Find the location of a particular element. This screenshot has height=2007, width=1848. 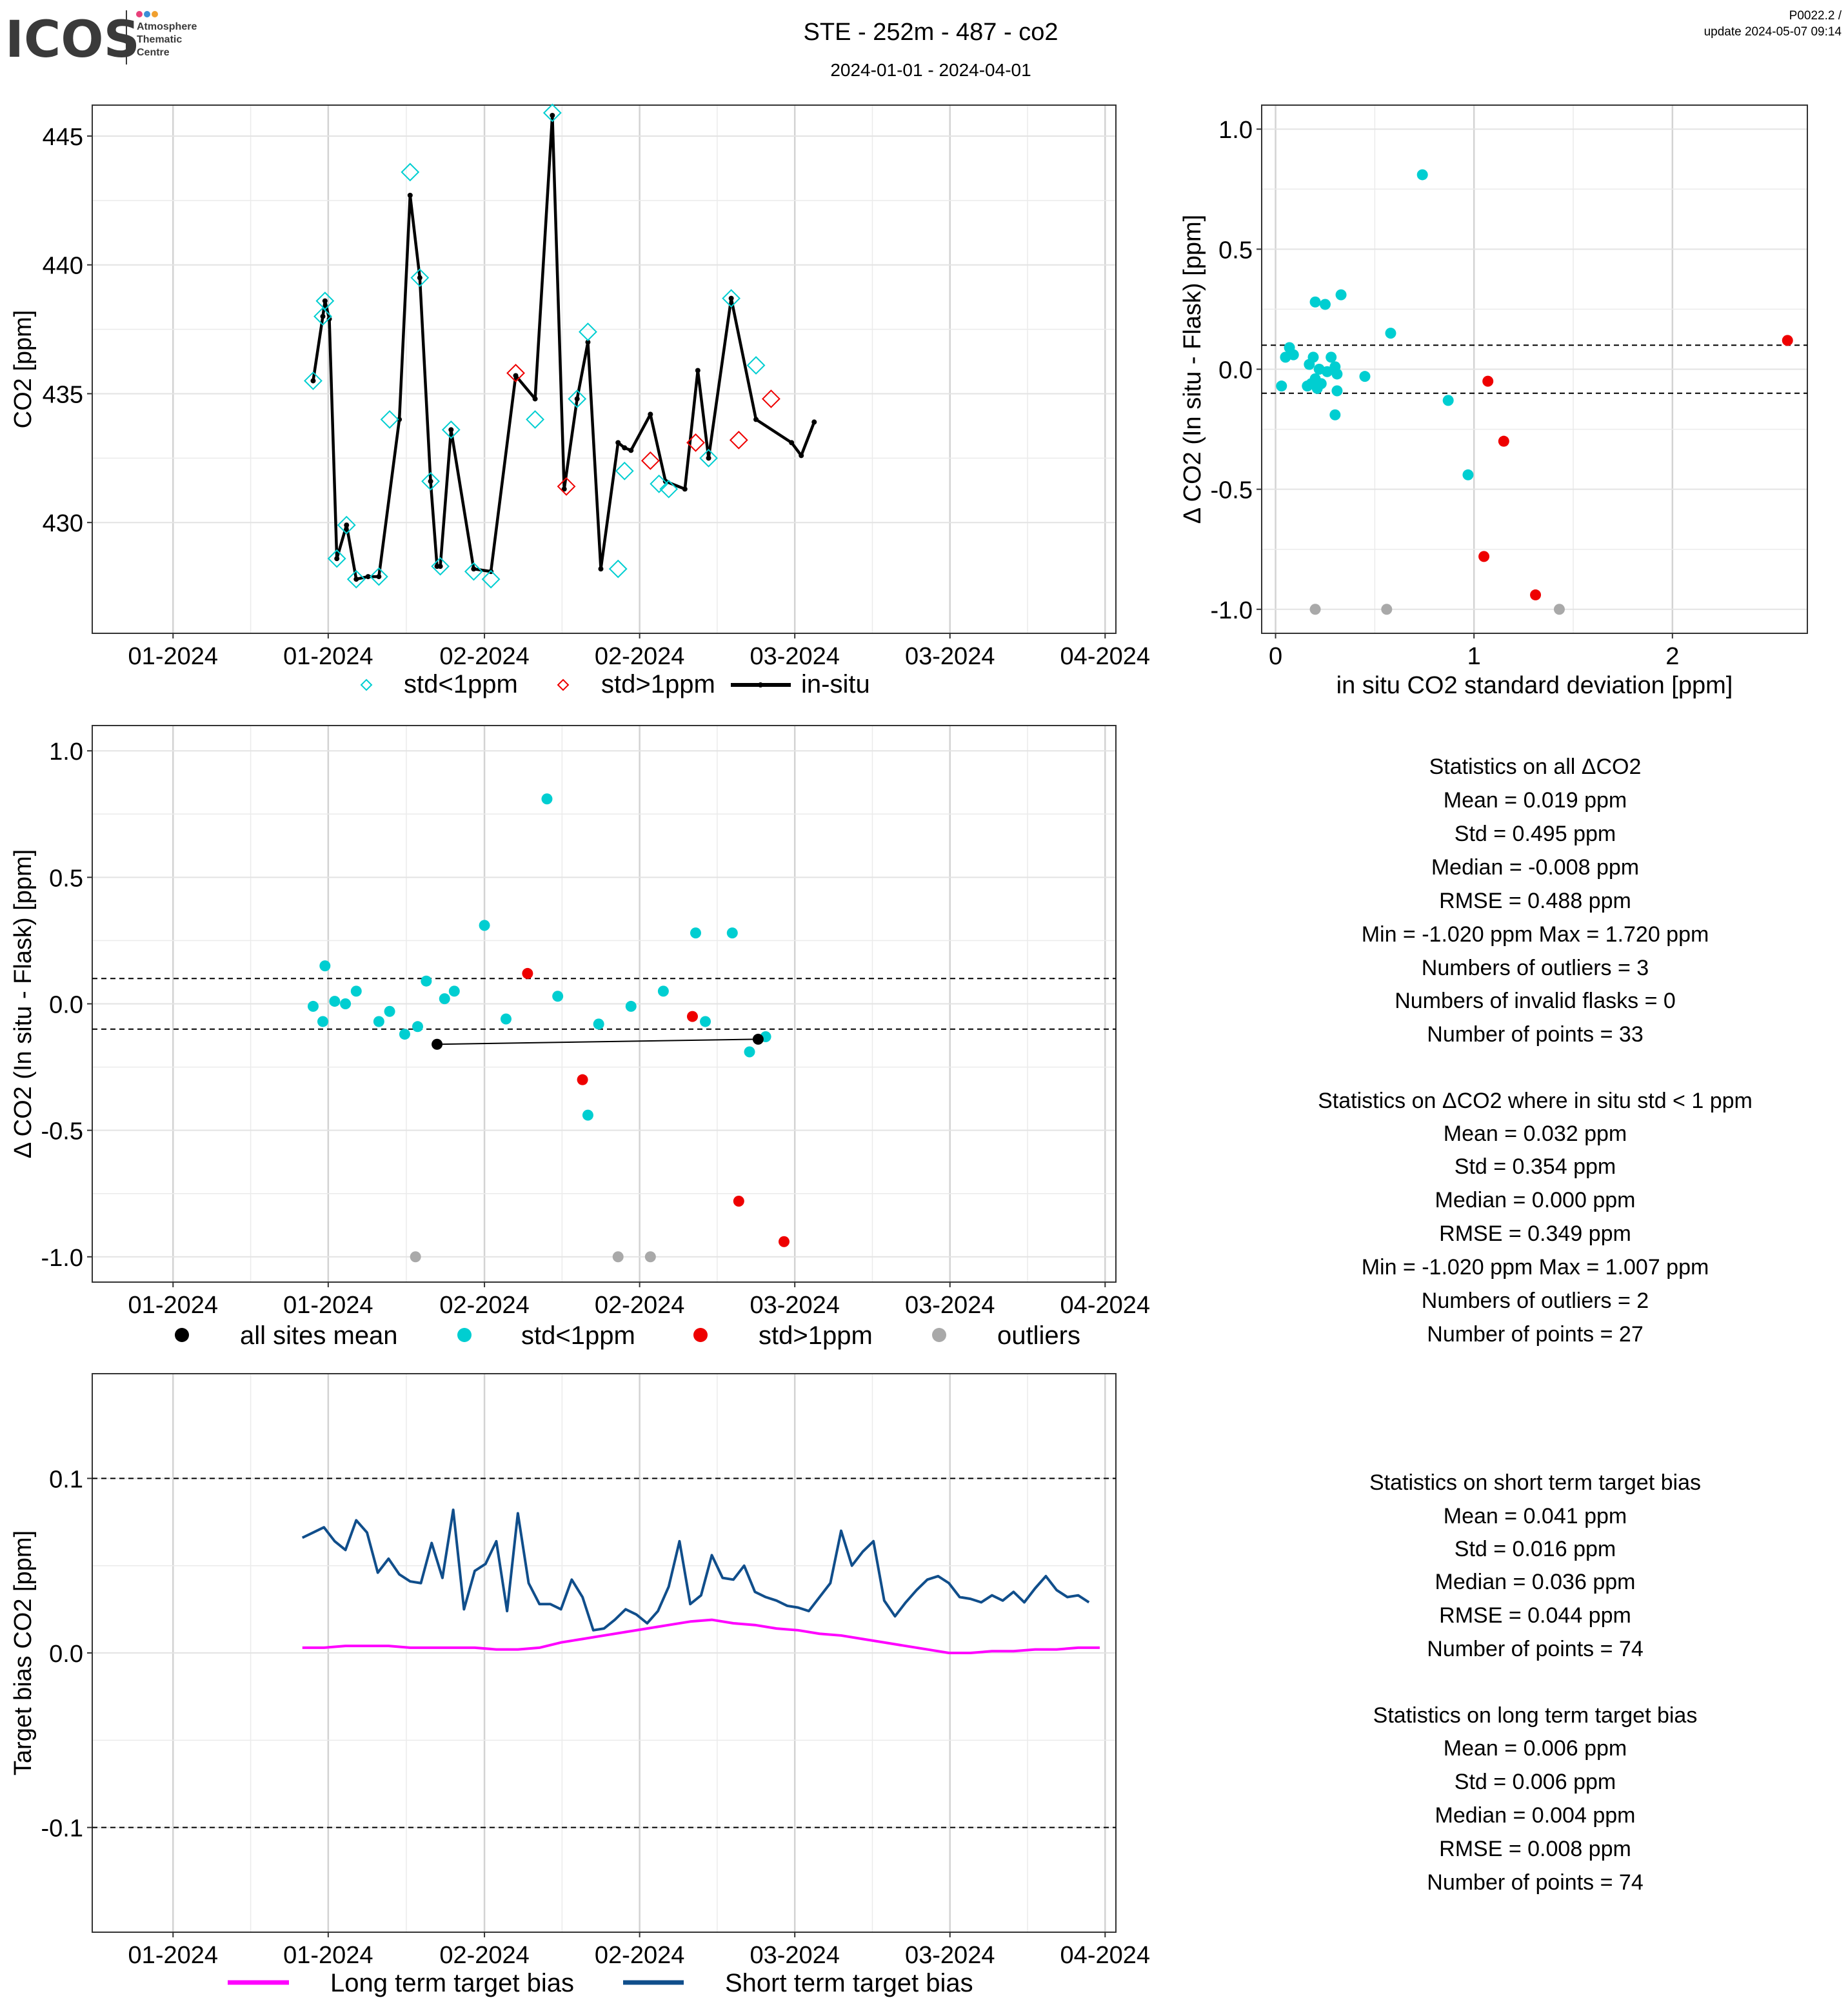

date-range: 2024-01-01 - 2024-04-01 is located at coordinates (931, 70).